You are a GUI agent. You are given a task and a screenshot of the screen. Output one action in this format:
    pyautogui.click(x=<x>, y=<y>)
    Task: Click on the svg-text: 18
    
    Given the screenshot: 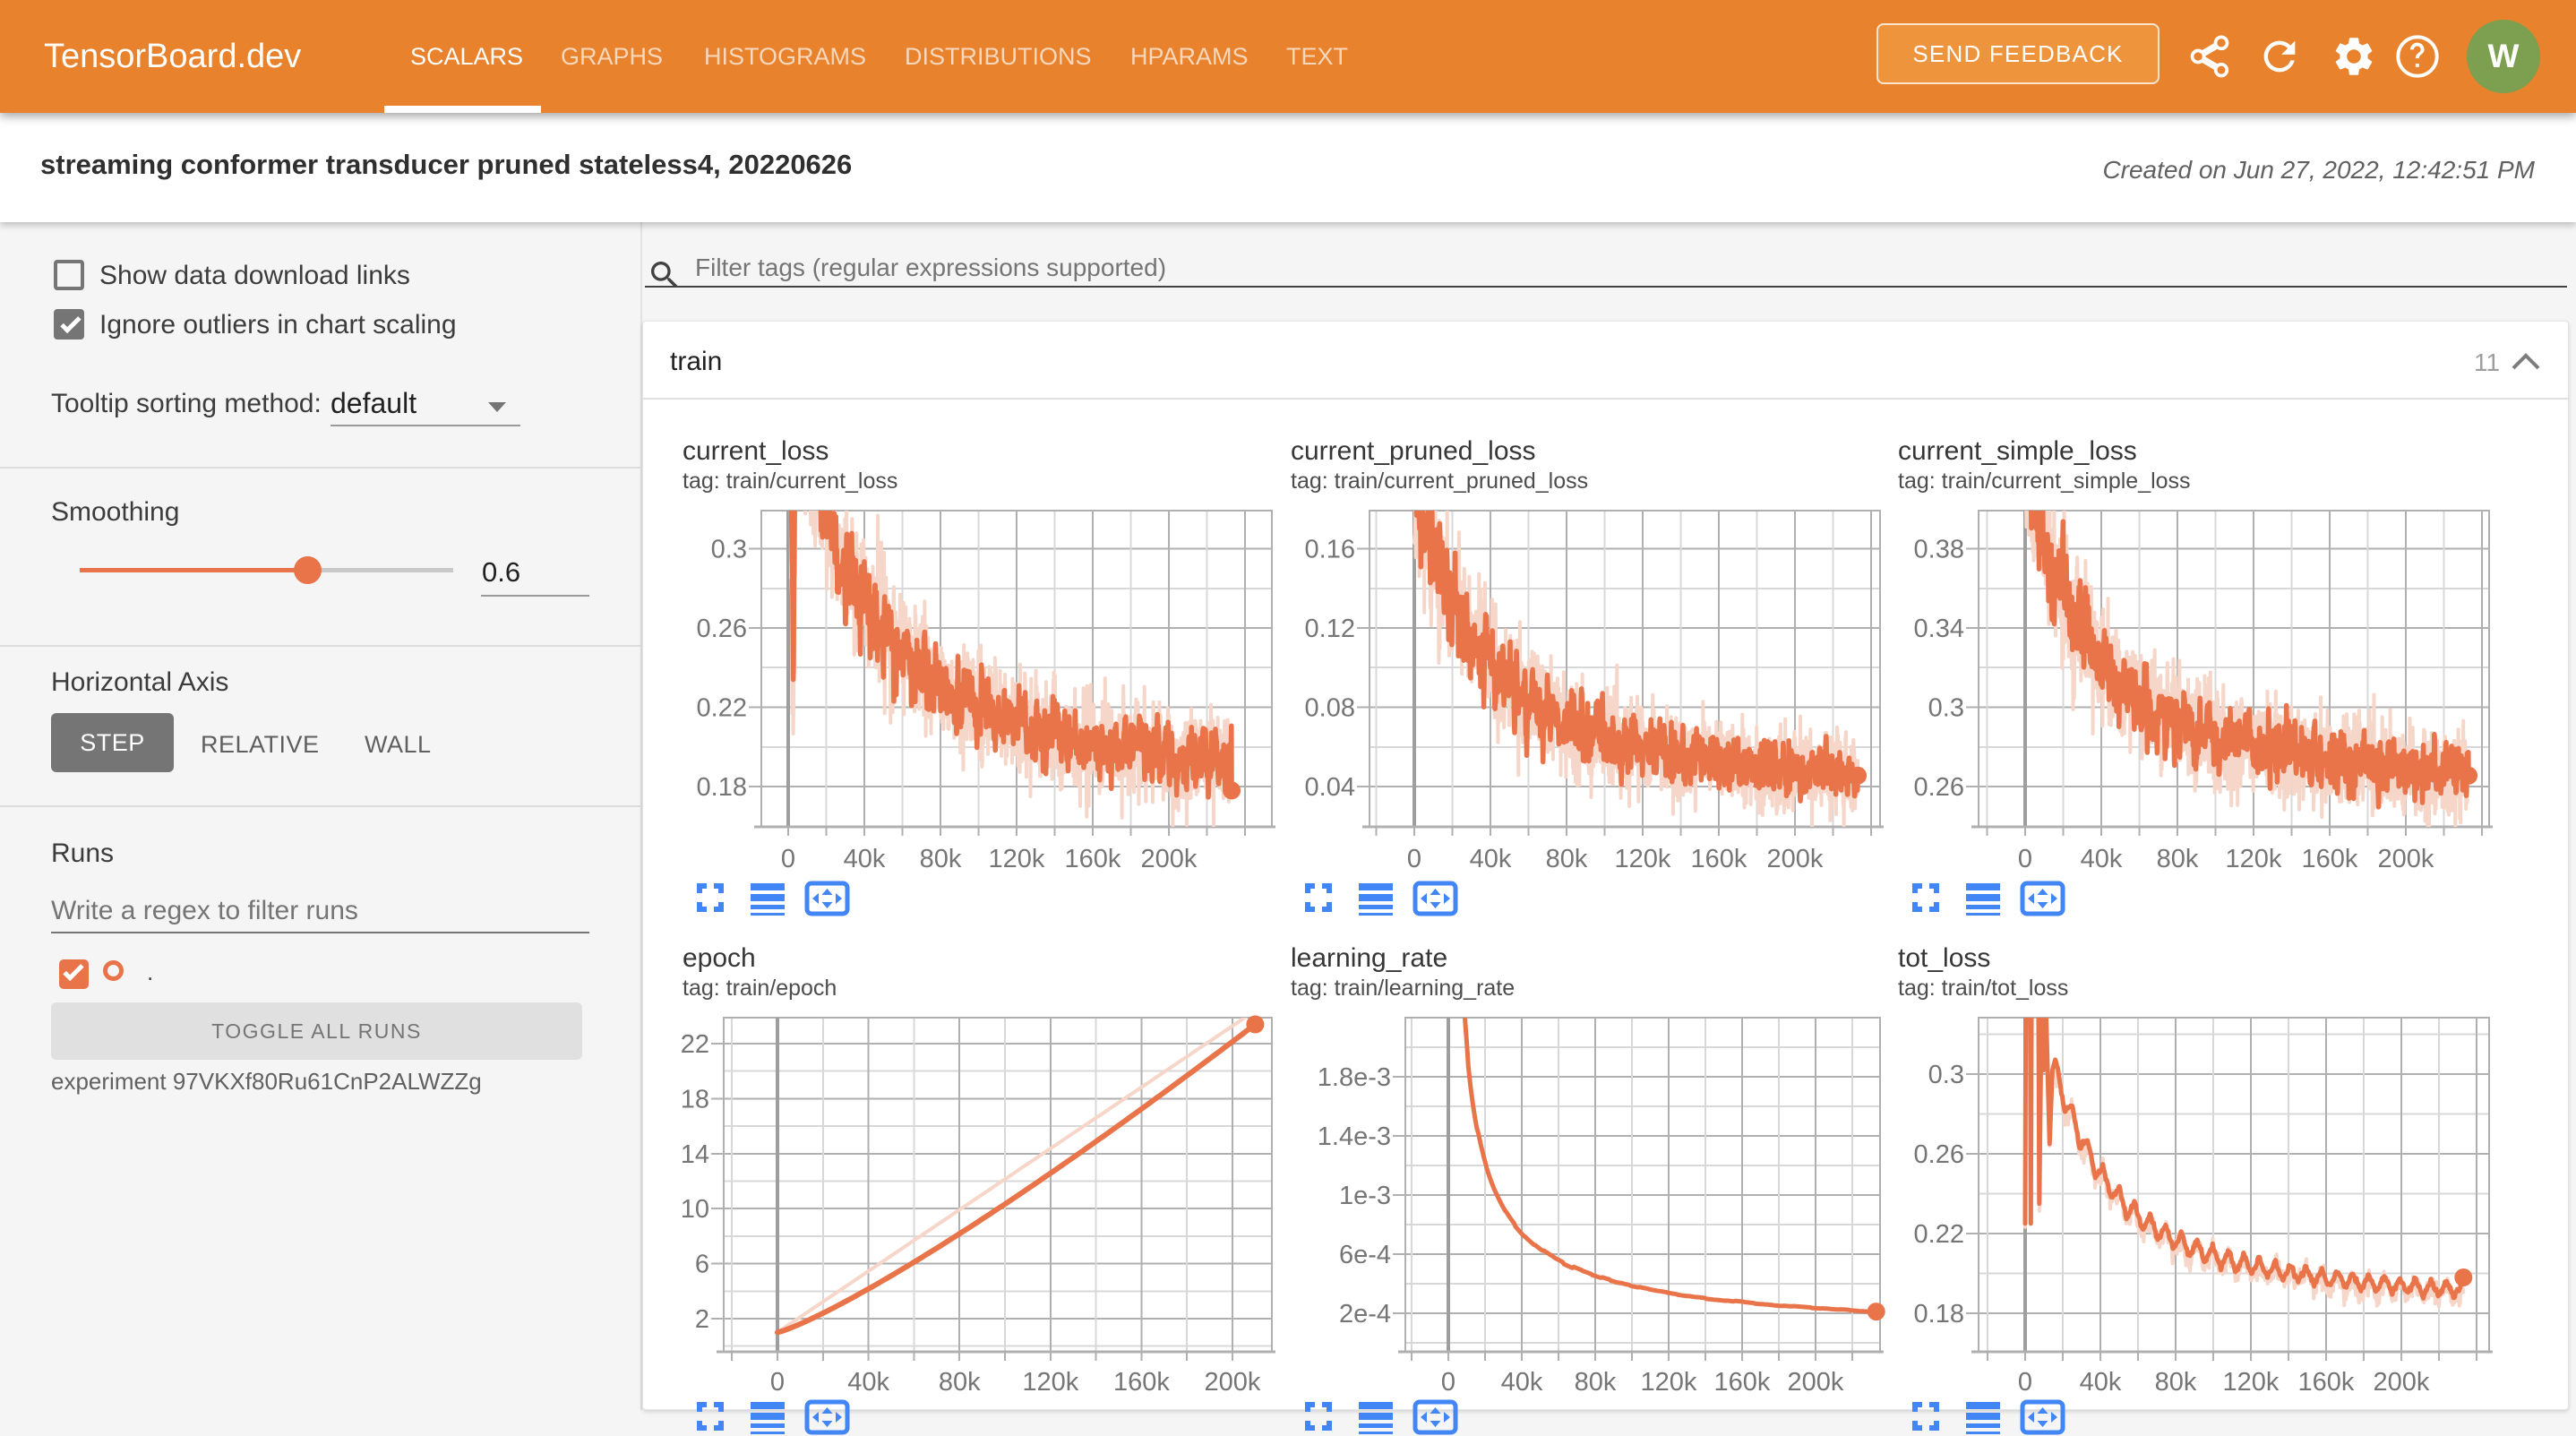 What is the action you would take?
    pyautogui.click(x=695, y=1099)
    